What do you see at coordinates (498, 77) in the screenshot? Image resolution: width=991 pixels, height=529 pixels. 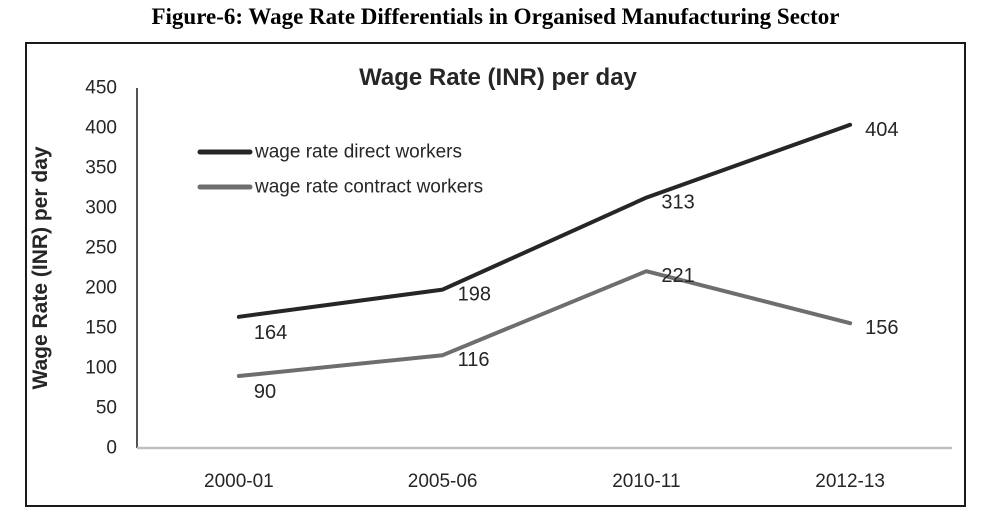 I see `chart-title: Wage Rate (INR) per day` at bounding box center [498, 77].